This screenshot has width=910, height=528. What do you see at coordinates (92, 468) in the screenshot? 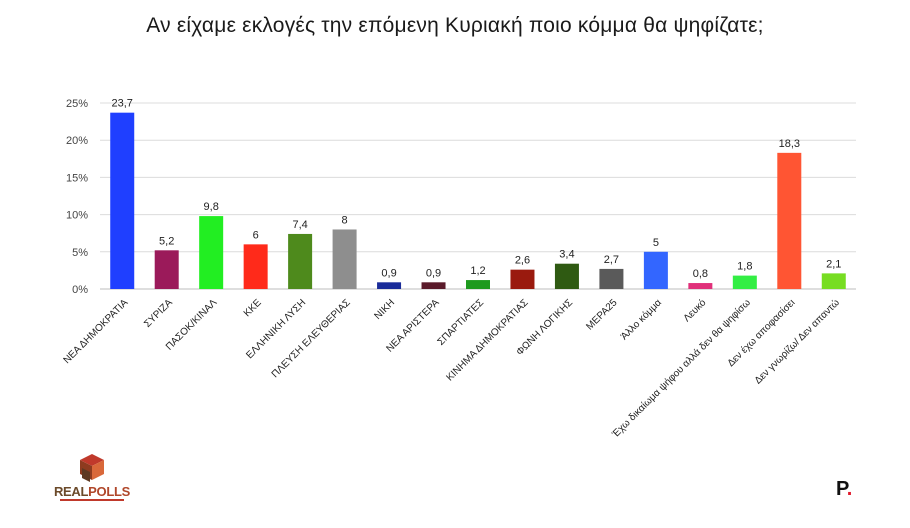
I see `realpolls-cube-icon` at bounding box center [92, 468].